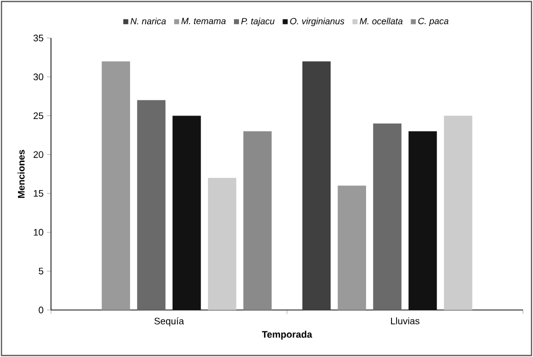 This screenshot has height=357, width=533. What do you see at coordinates (21, 174) in the screenshot?
I see `y-axis-title: Menciones` at bounding box center [21, 174].